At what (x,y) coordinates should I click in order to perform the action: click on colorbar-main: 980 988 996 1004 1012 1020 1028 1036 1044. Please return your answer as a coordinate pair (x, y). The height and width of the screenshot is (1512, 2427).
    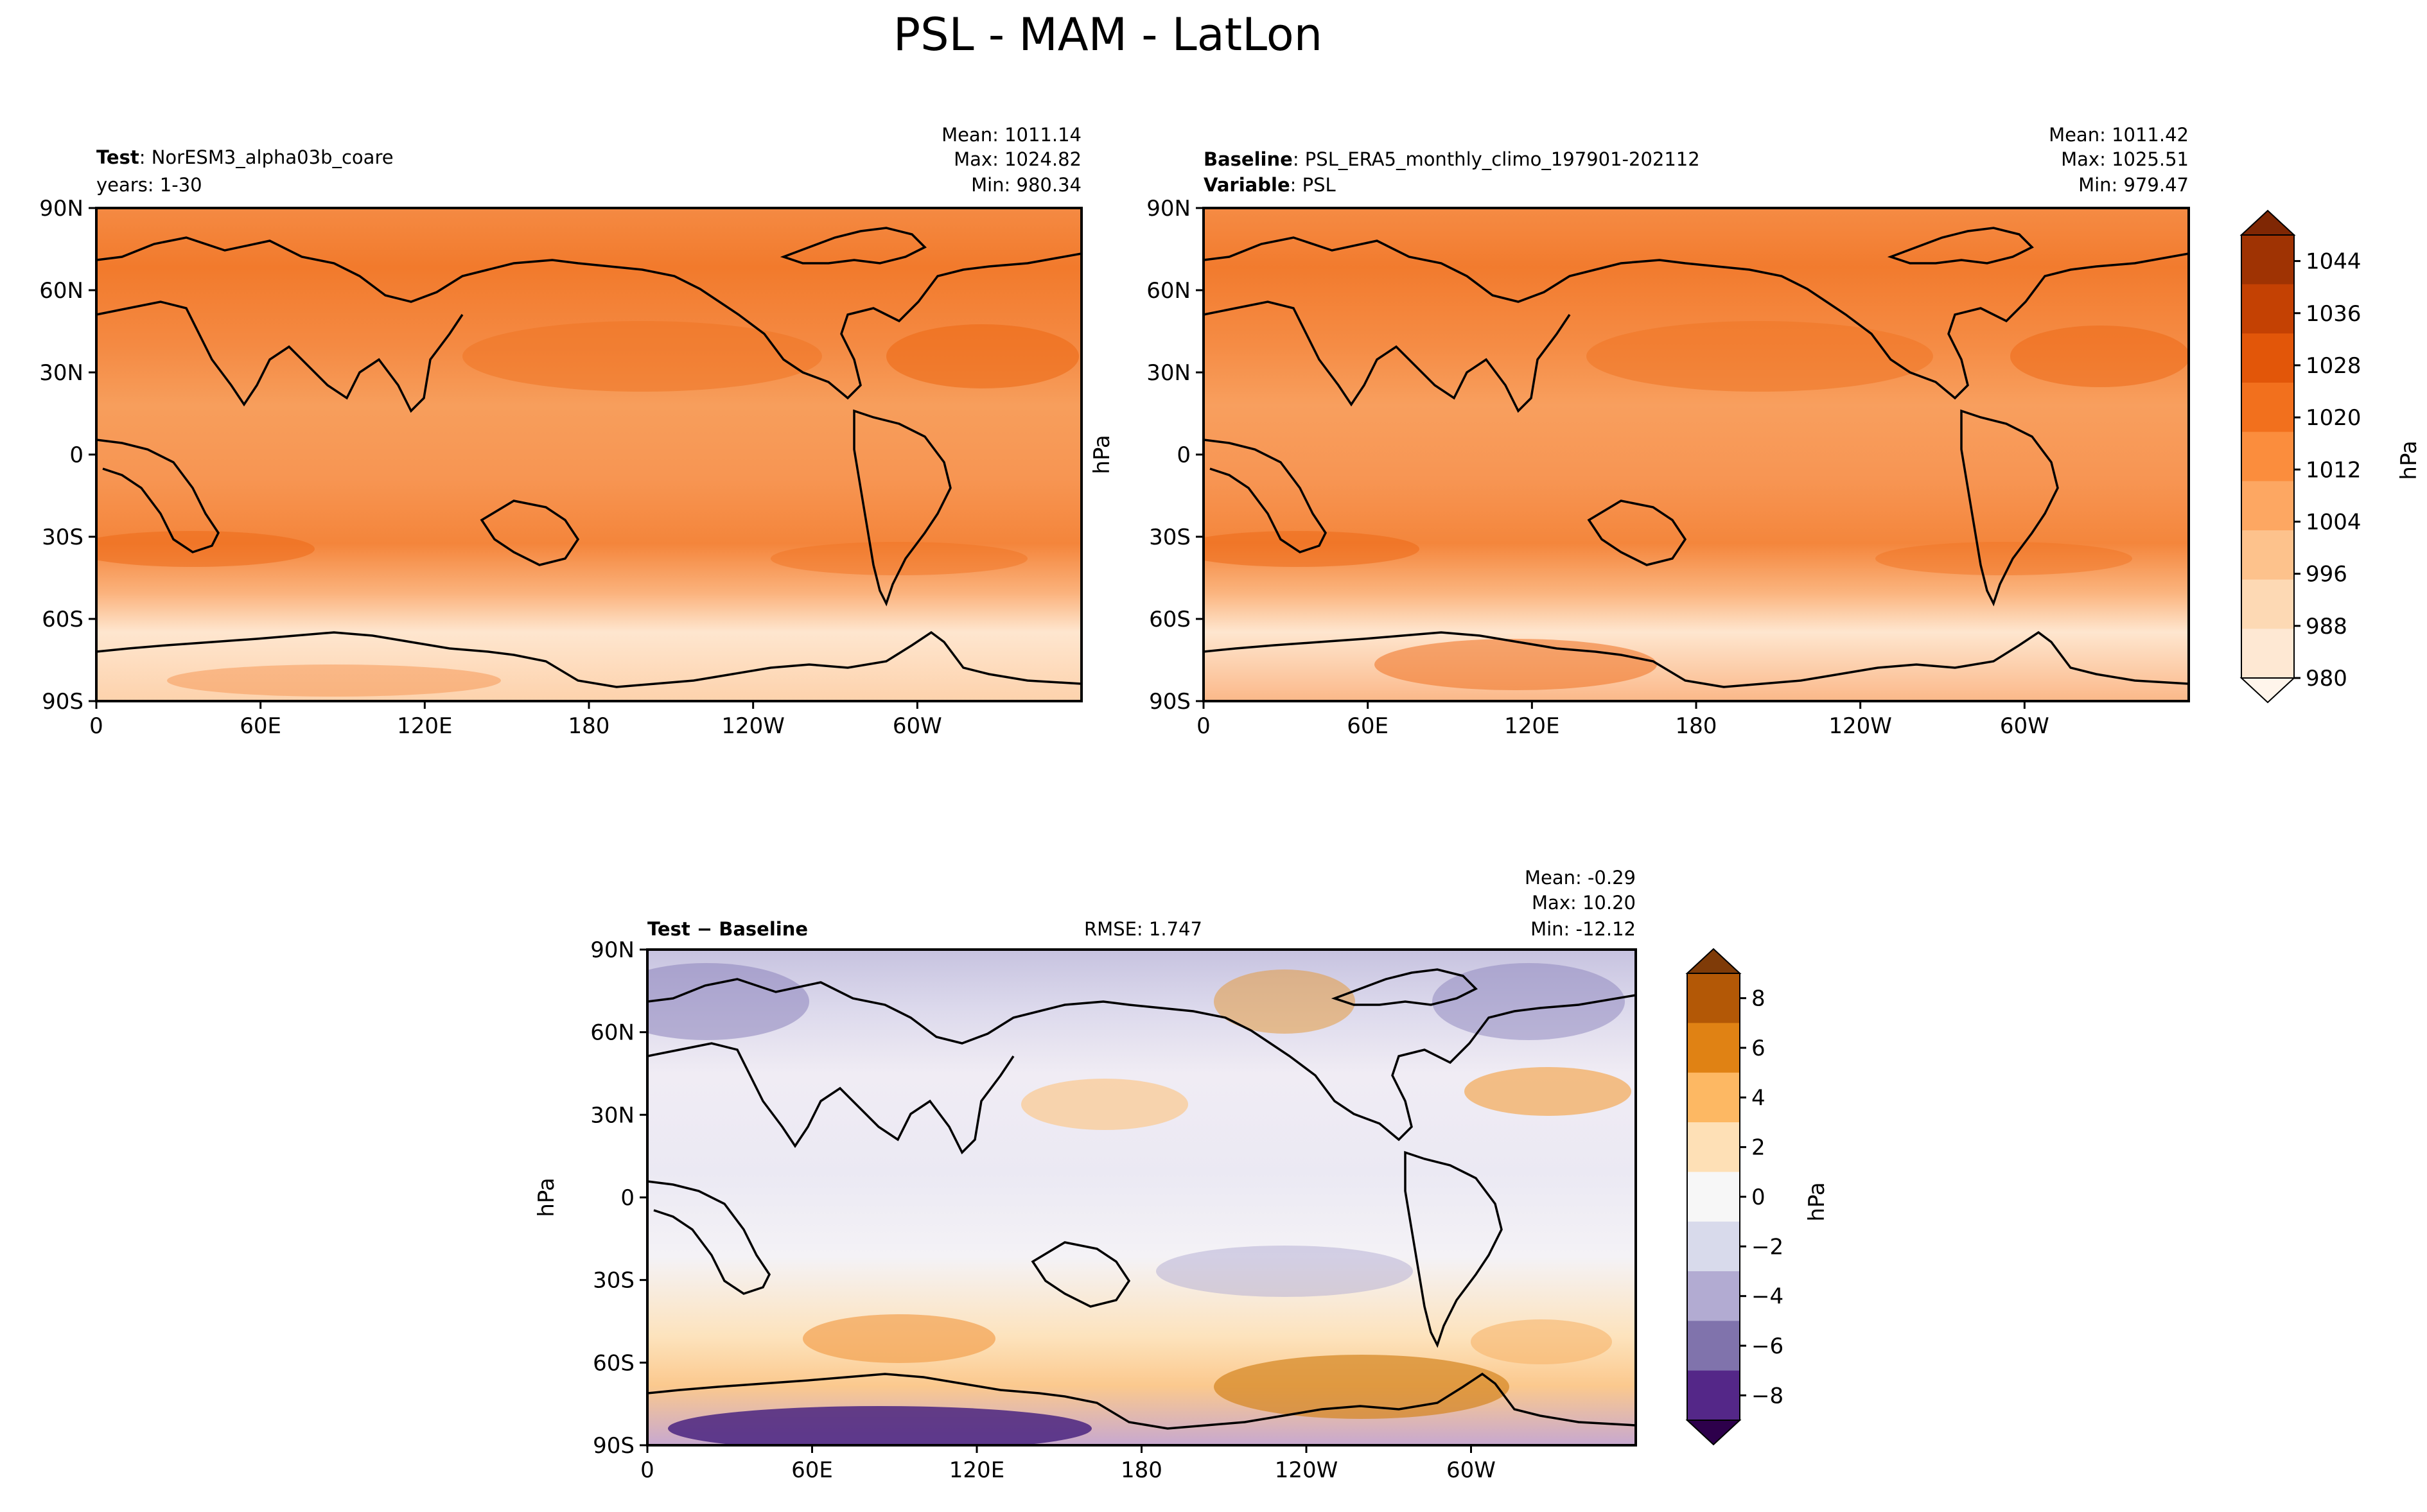
    Looking at the image, I should click on (2300, 456).